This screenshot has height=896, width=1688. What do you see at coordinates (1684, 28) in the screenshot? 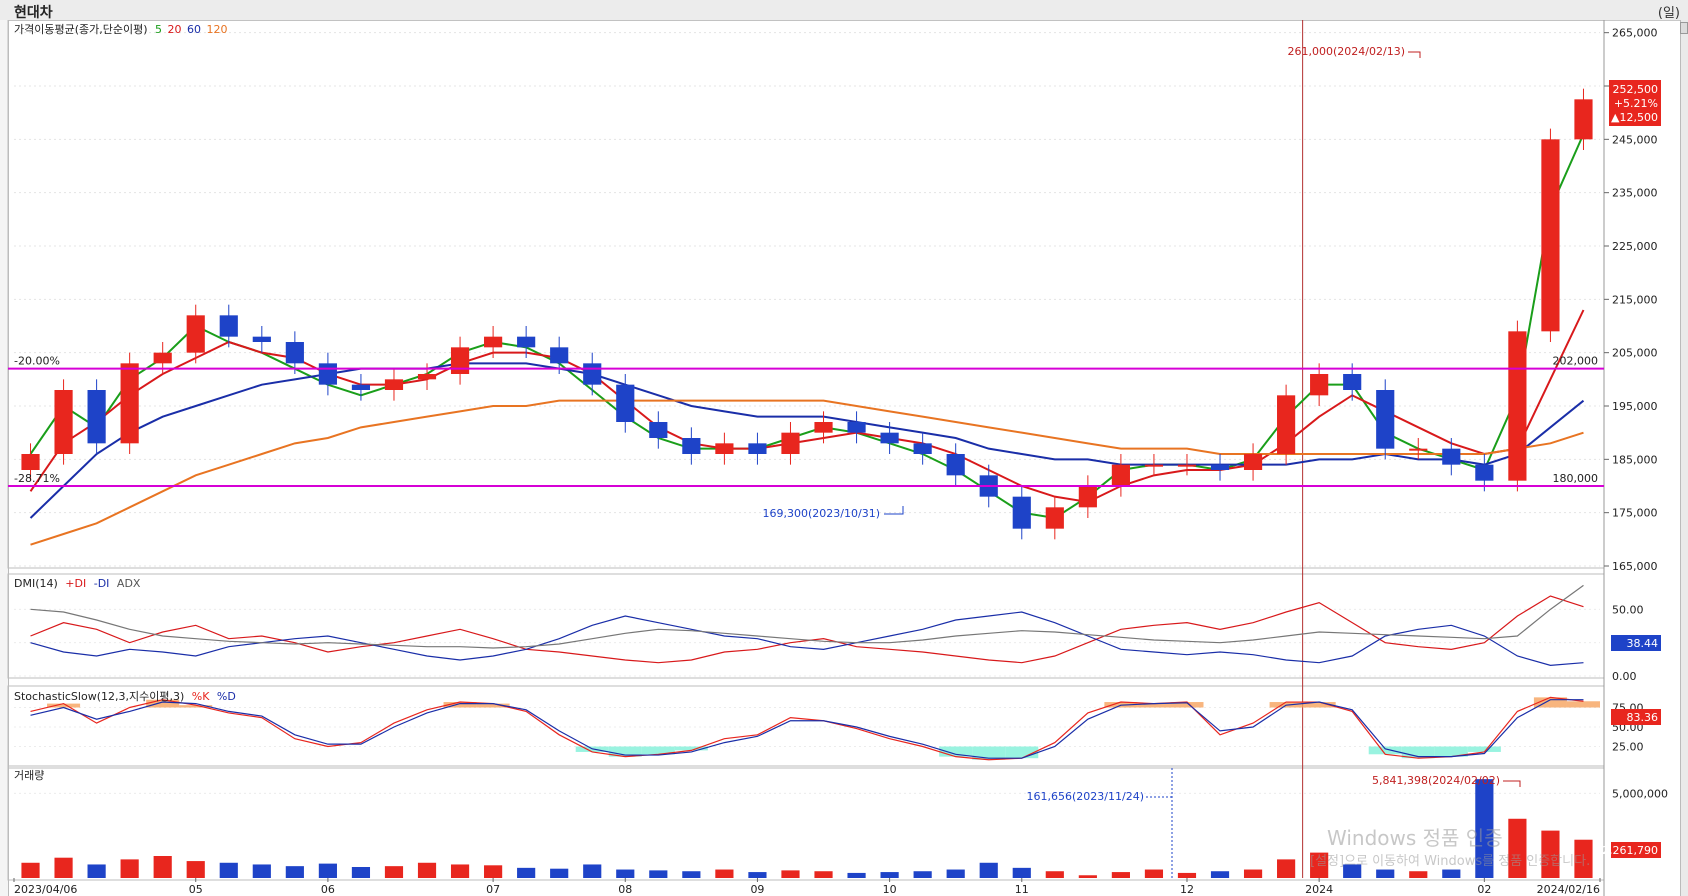
I see `restore-button` at bounding box center [1684, 28].